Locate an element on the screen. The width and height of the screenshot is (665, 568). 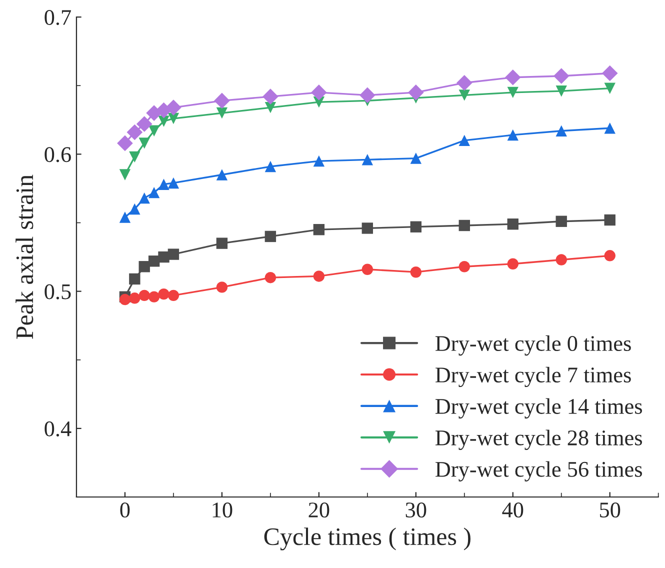
x-axis-title: Cycle times ( times ) is located at coordinates (367, 539).